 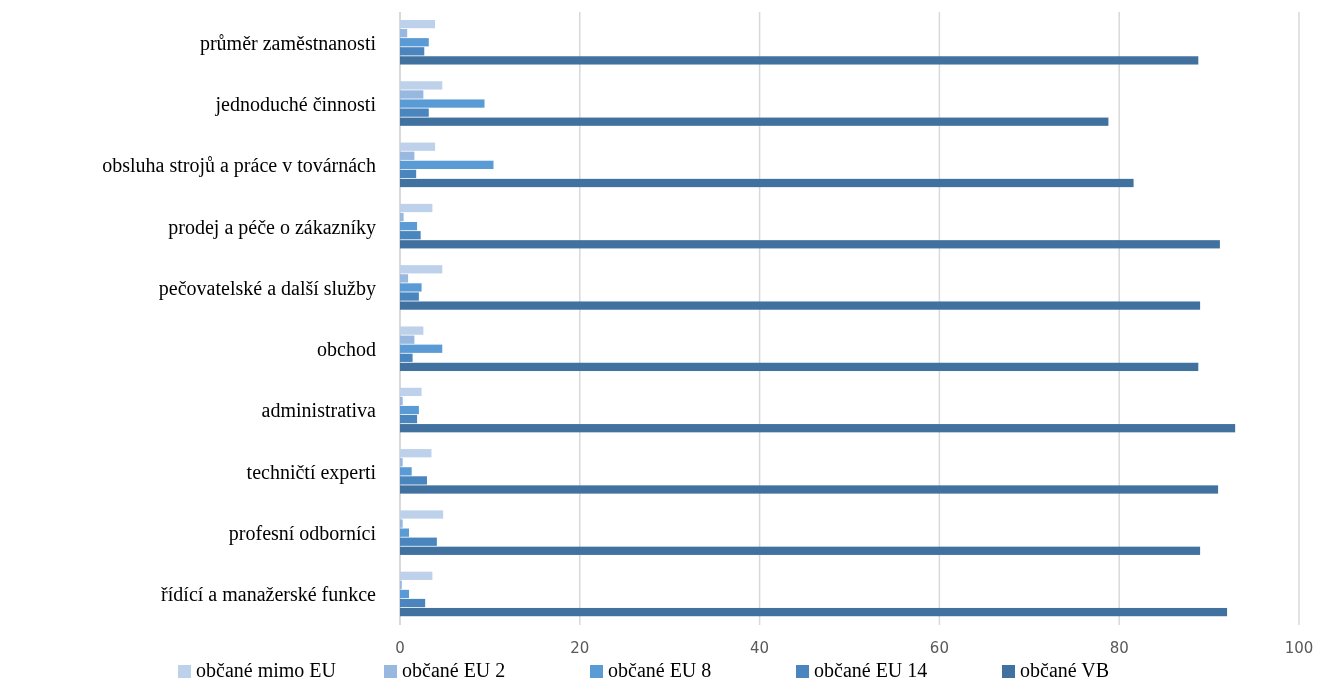 I want to click on y-tick-label: prodej a péče o zákazníky, so click(x=272, y=227).